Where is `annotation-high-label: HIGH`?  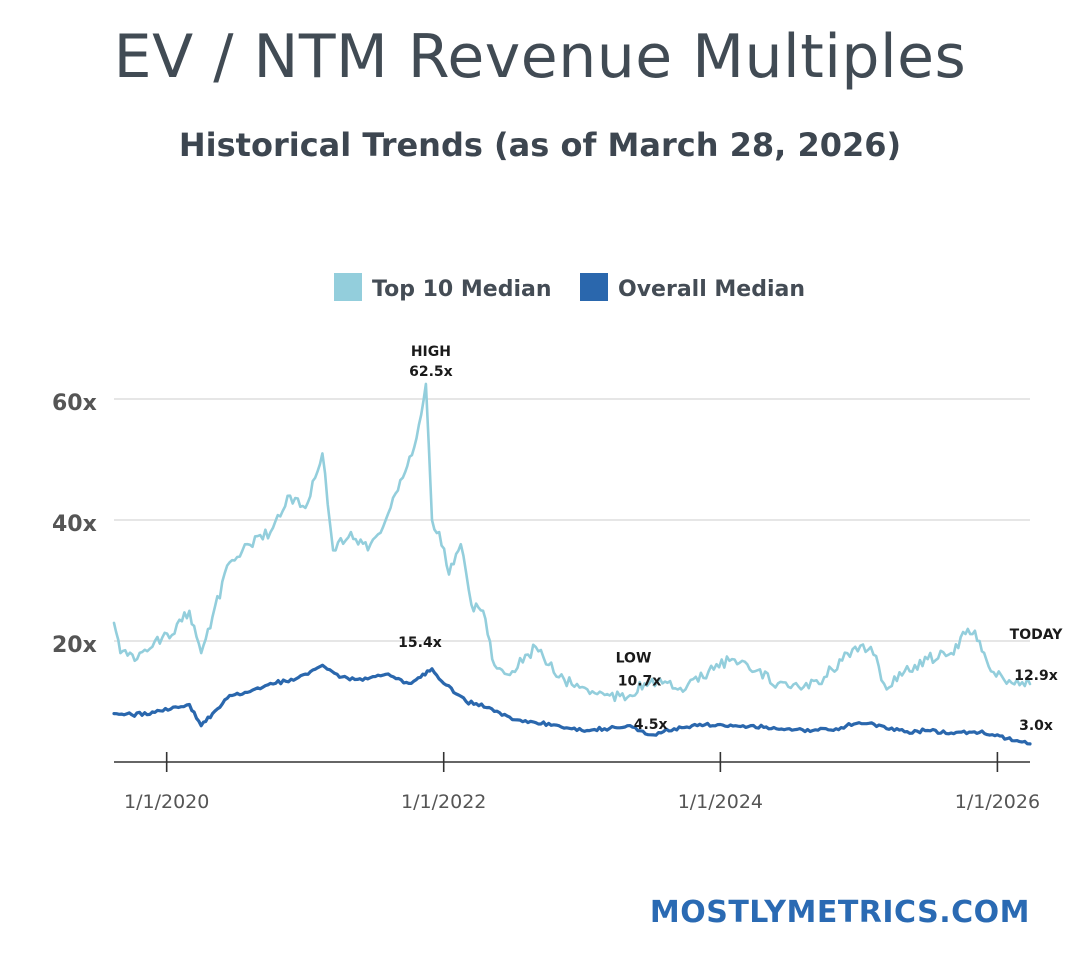 annotation-high-label: HIGH is located at coordinates (431, 352).